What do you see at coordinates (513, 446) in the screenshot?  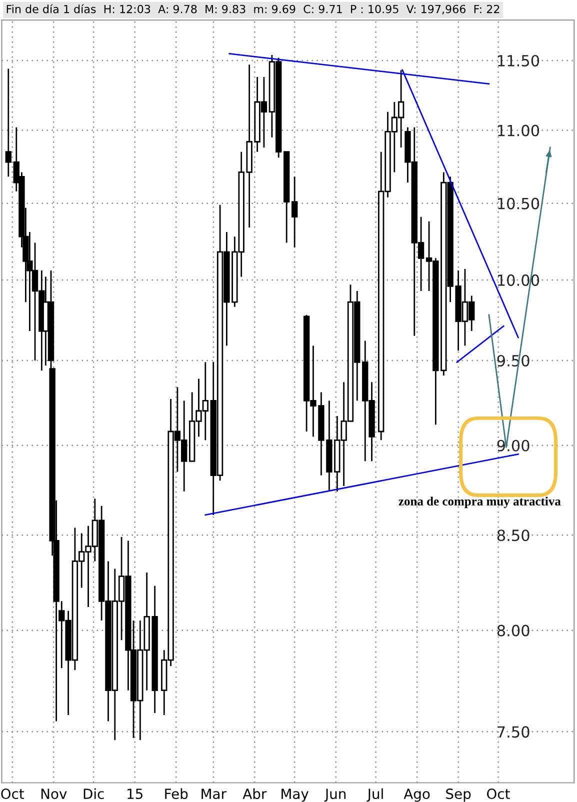 I see `y-tick-label: 9.00` at bounding box center [513, 446].